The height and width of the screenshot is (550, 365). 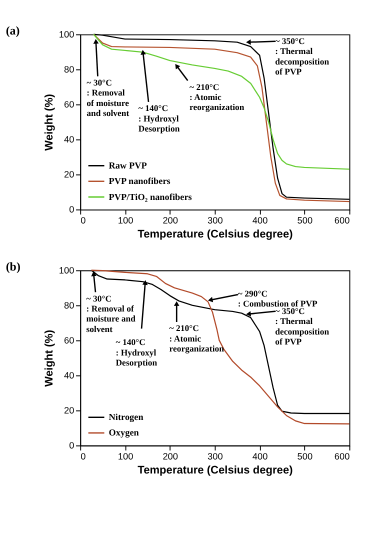 I want to click on legend-label: PVP nanofibers, so click(x=139, y=181).